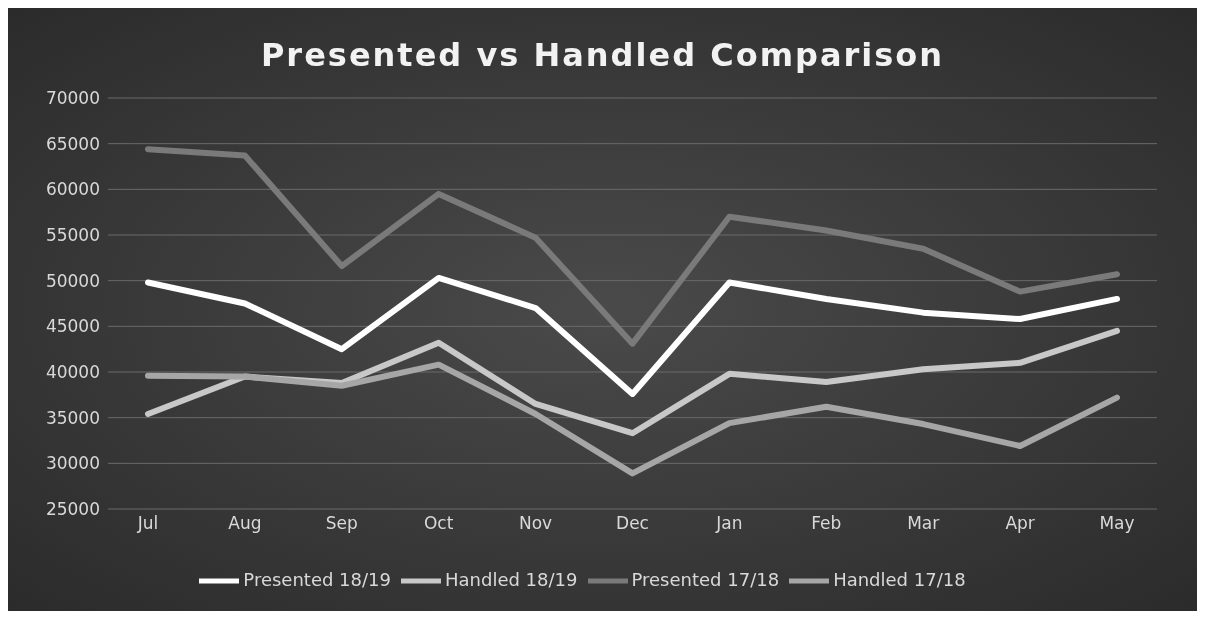 The image size is (1205, 619). I want to click on y-tick-label: 60000, so click(72, 189).